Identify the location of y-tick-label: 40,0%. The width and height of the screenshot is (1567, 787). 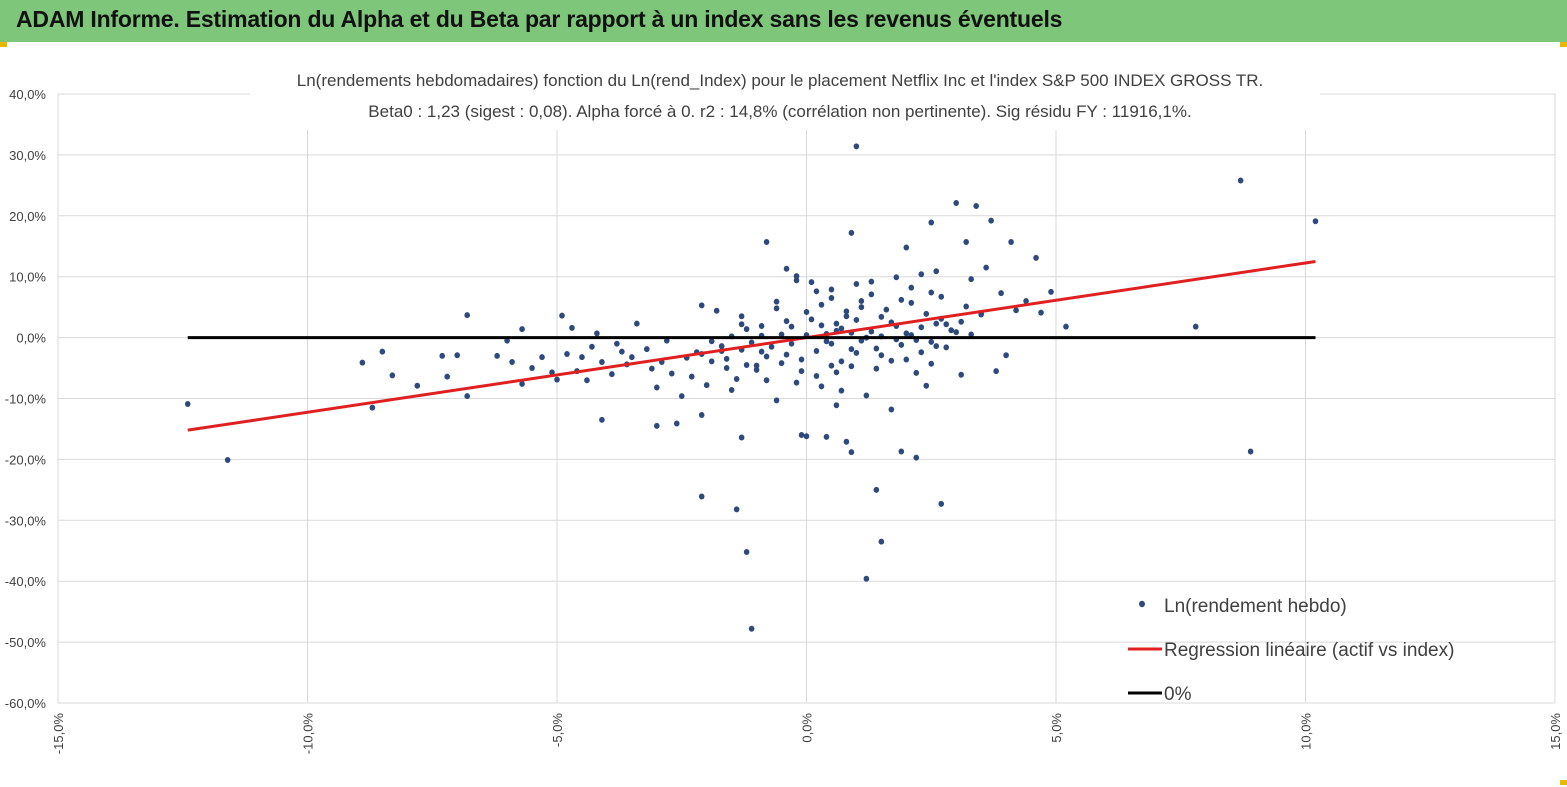
(27, 94).